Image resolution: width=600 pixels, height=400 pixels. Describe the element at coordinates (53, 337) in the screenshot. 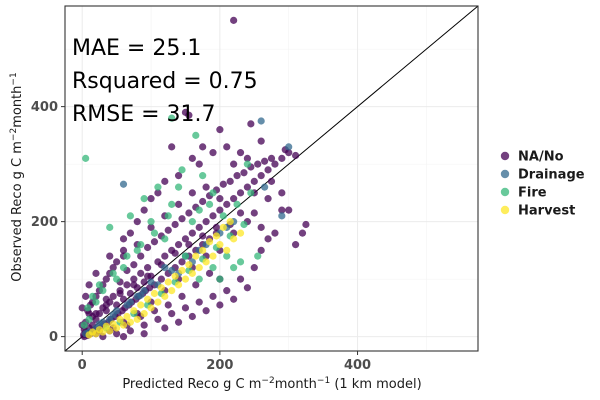

I see `y-tick-label: 0` at that location.